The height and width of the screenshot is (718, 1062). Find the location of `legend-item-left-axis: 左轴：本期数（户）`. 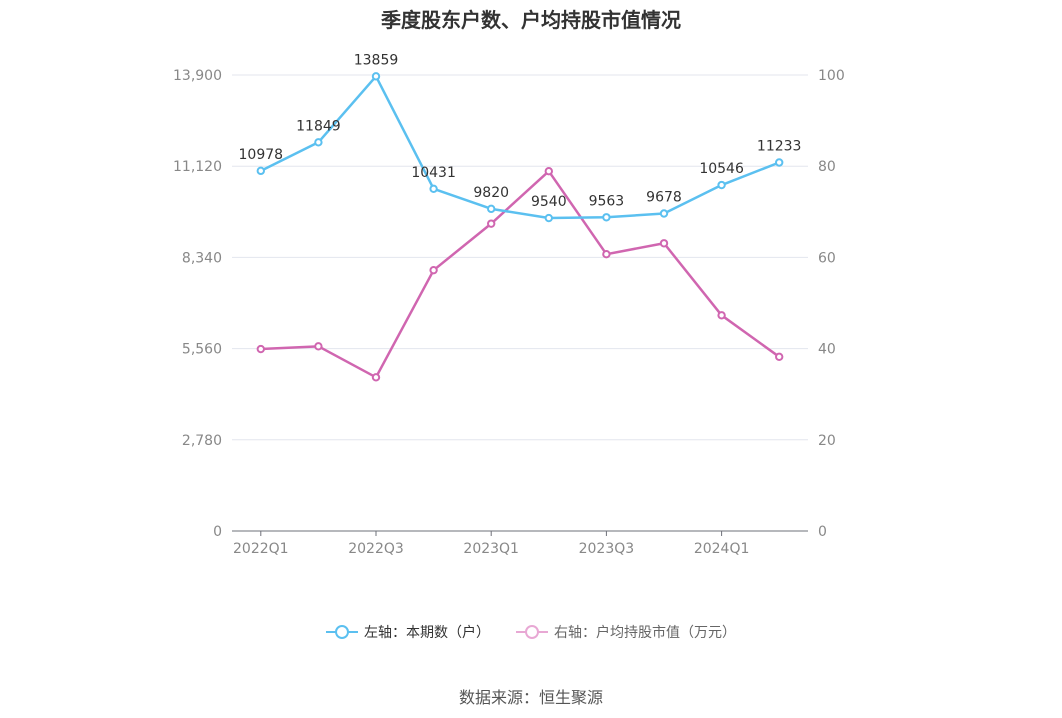

legend-item-left-axis: 左轴：本期数（户） is located at coordinates (408, 632).